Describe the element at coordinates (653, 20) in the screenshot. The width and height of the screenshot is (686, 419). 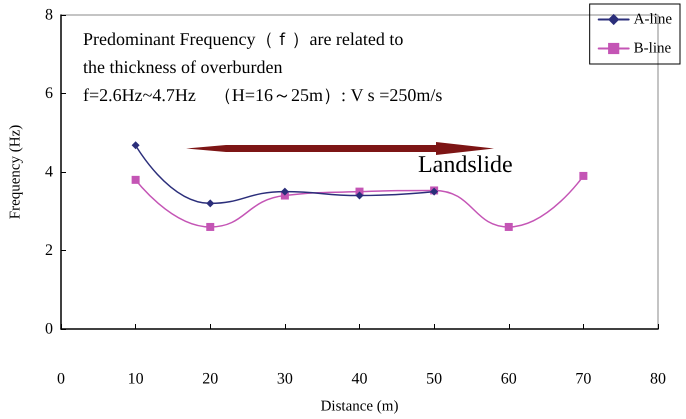
I see `legend-label: A-line` at that location.